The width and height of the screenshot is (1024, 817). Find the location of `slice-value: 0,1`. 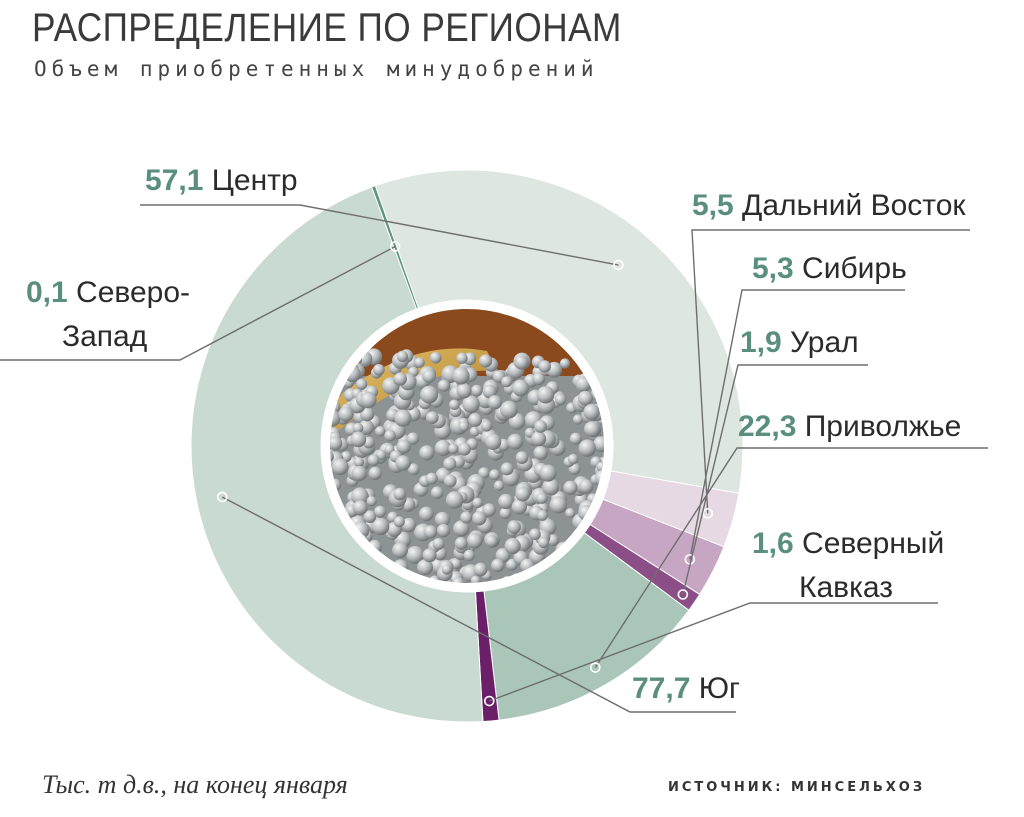

slice-value: 0,1 is located at coordinates (51, 292).